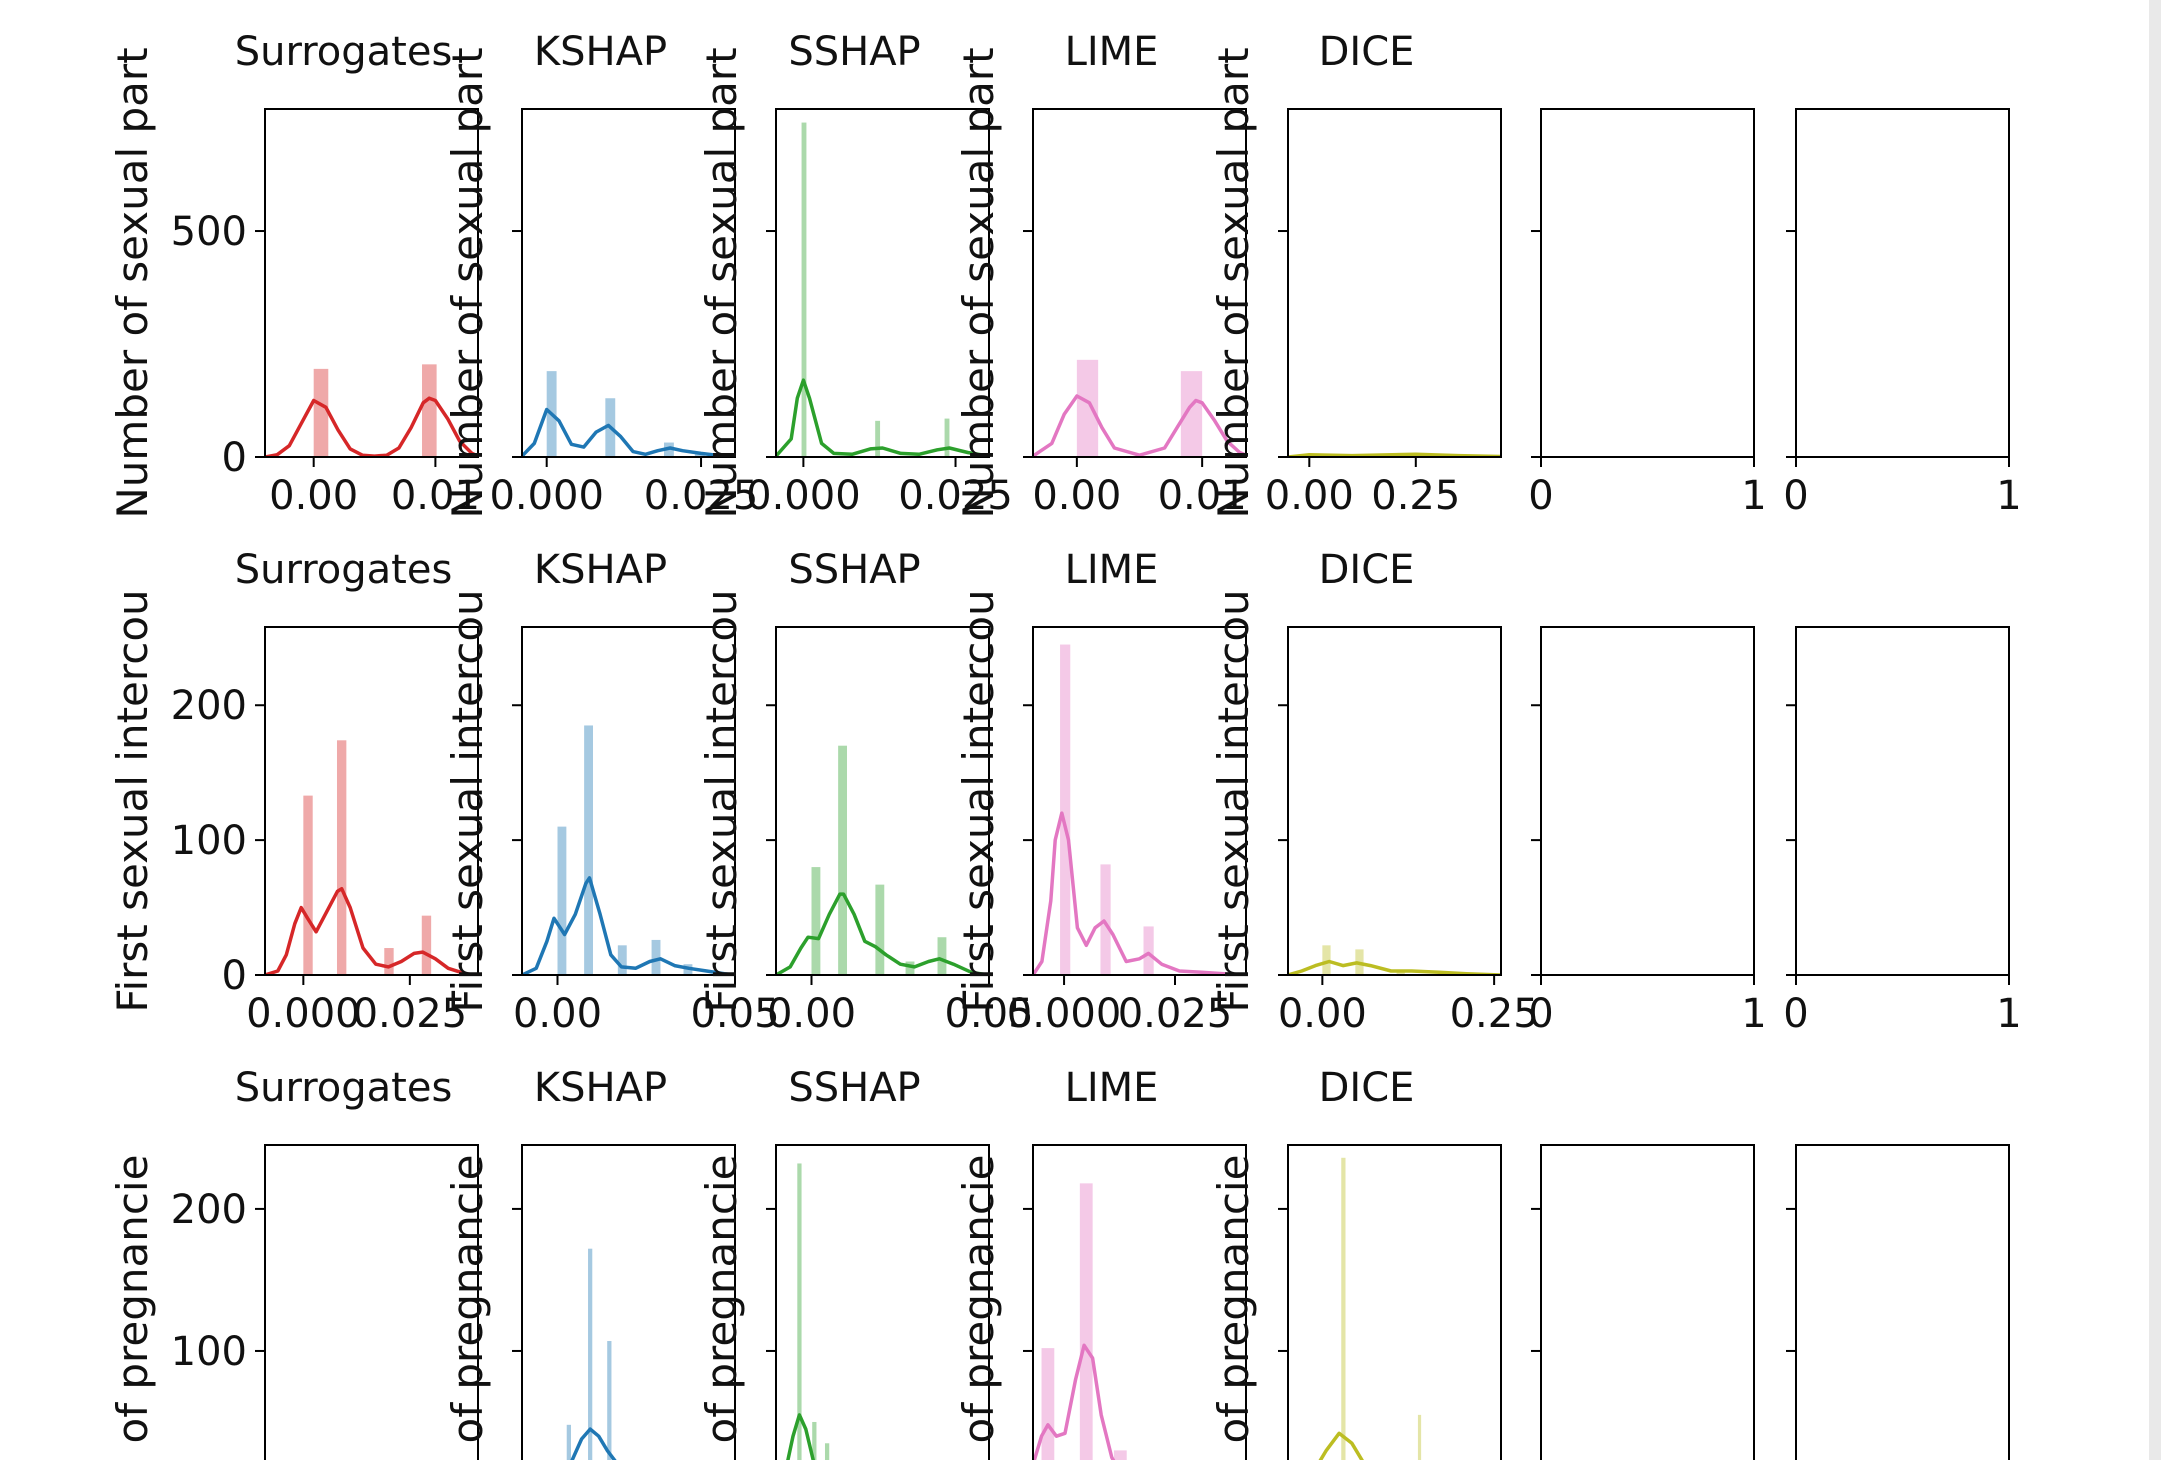 This screenshot has height=1460, width=2161. I want to click on subplot-r2-c3: 0.00 0.05 SSHAP First sexual intercou, so click(865, 792).